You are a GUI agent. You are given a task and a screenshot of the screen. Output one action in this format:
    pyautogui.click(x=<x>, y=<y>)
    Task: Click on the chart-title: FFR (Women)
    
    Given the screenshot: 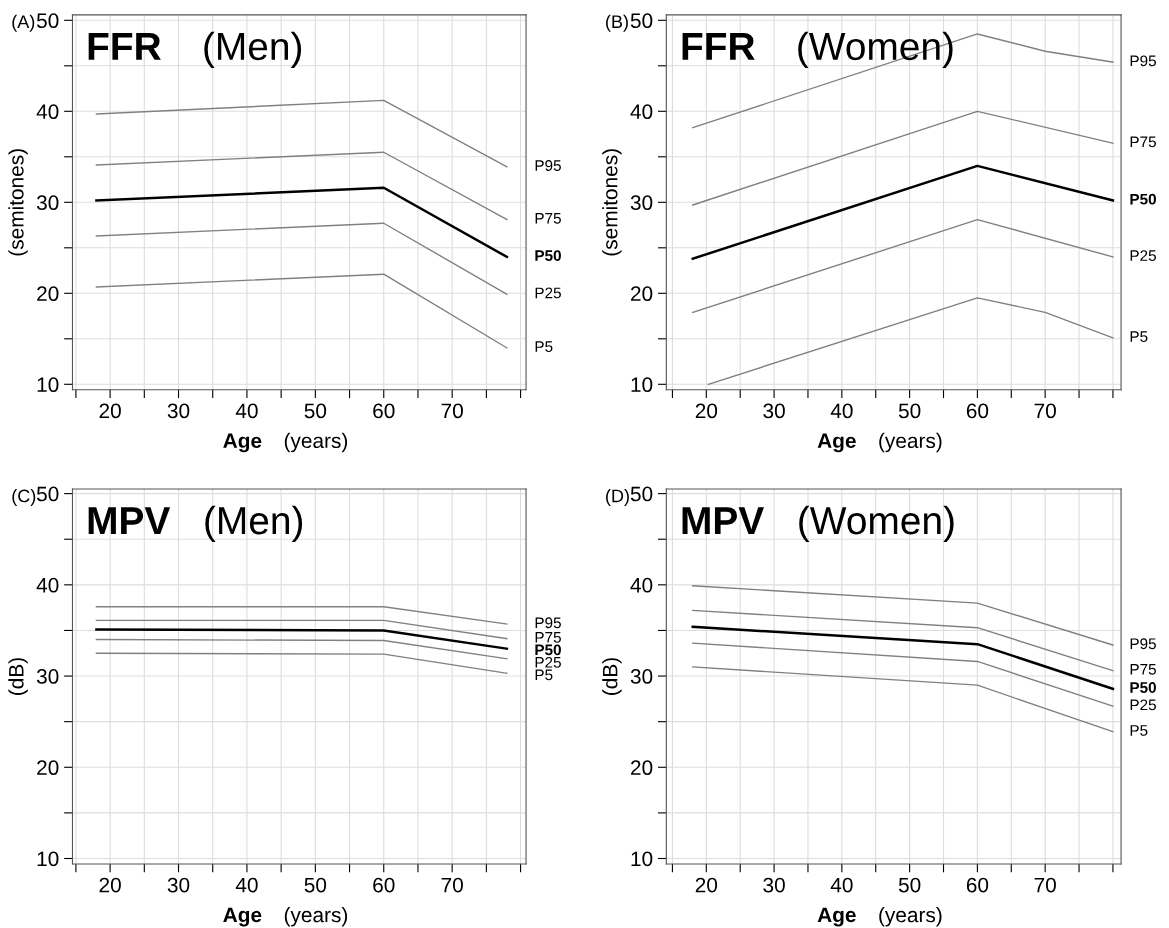 What is the action you would take?
    pyautogui.click(x=817, y=49)
    